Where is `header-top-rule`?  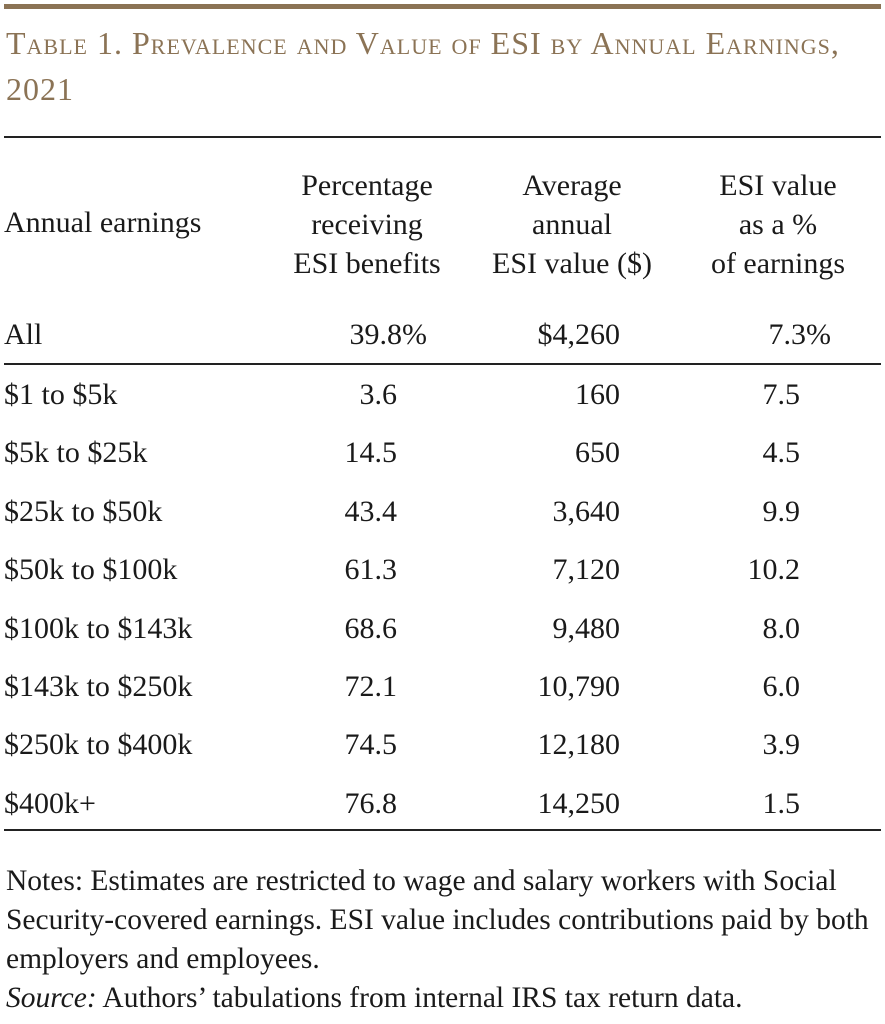 header-top-rule is located at coordinates (442, 137).